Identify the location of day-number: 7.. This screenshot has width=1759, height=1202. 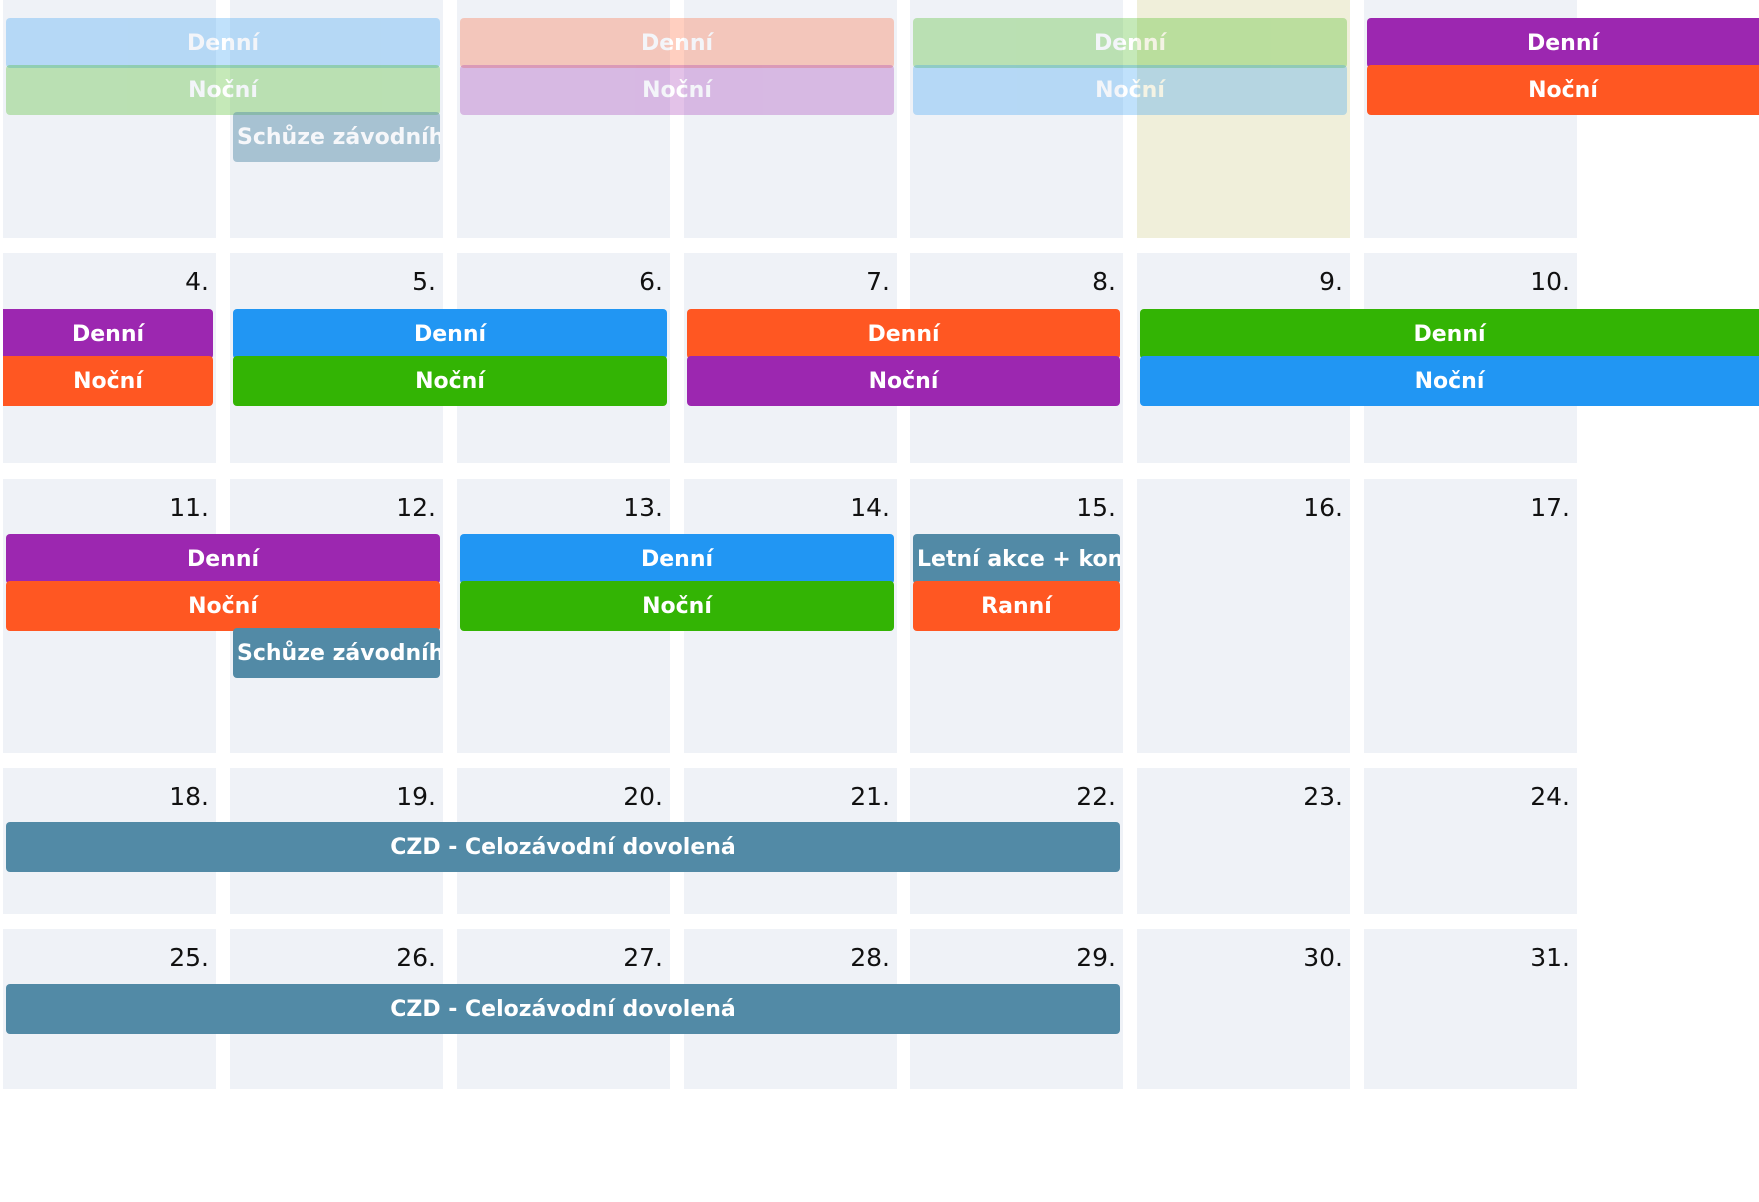
(878, 281).